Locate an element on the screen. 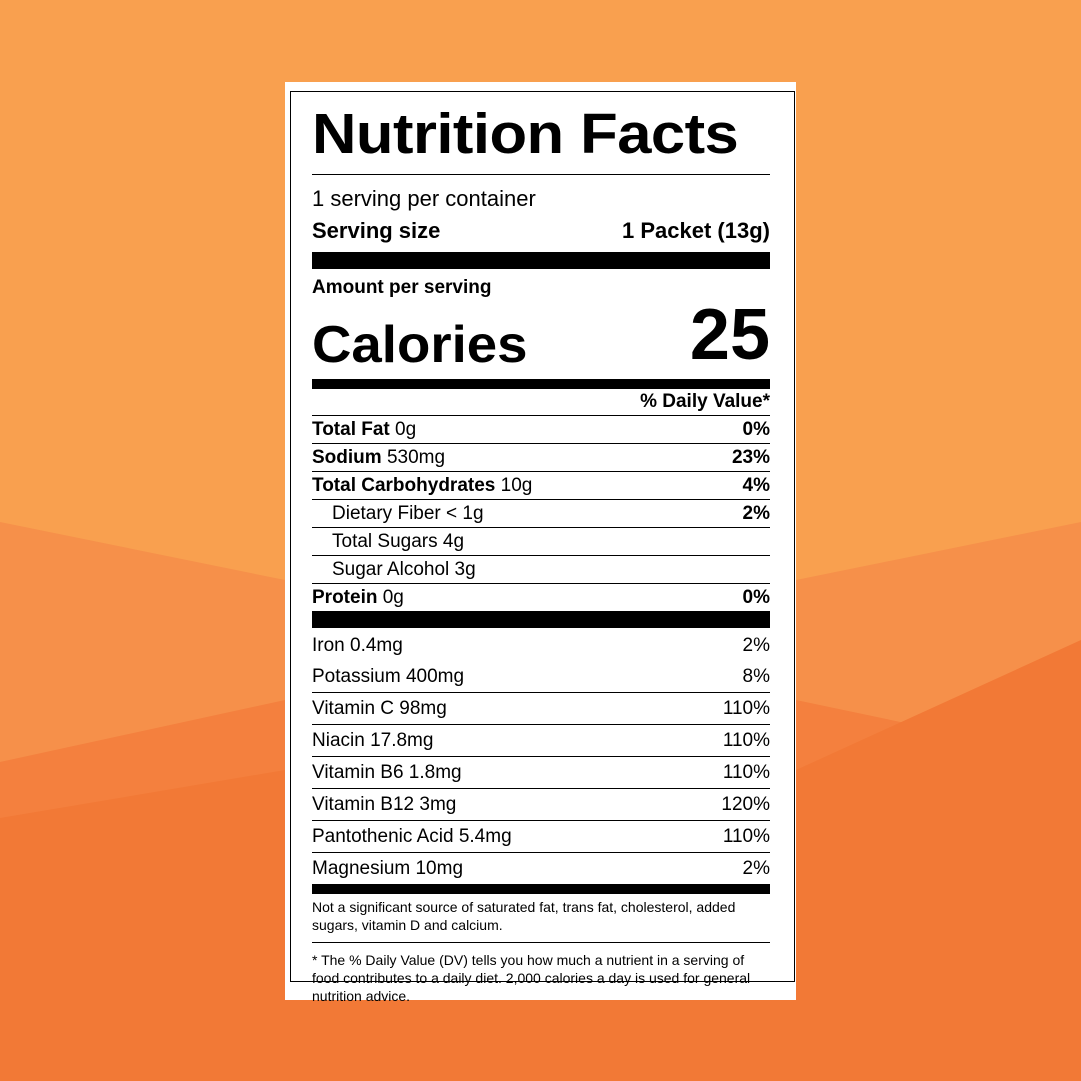 The image size is (1081, 1081). nutrient-row-sodium: Sodium 530mg 23% is located at coordinates (541, 457).